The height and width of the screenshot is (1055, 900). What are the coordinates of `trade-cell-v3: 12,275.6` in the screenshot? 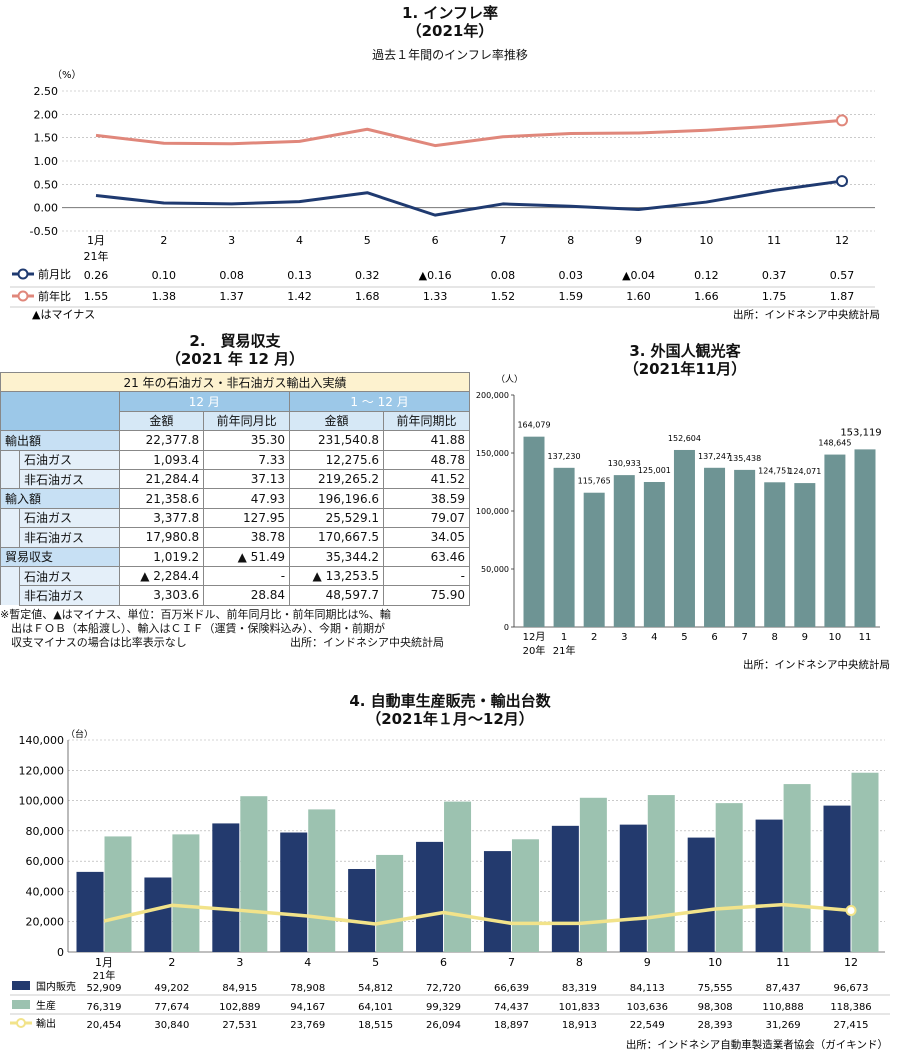 It's located at (337, 459).